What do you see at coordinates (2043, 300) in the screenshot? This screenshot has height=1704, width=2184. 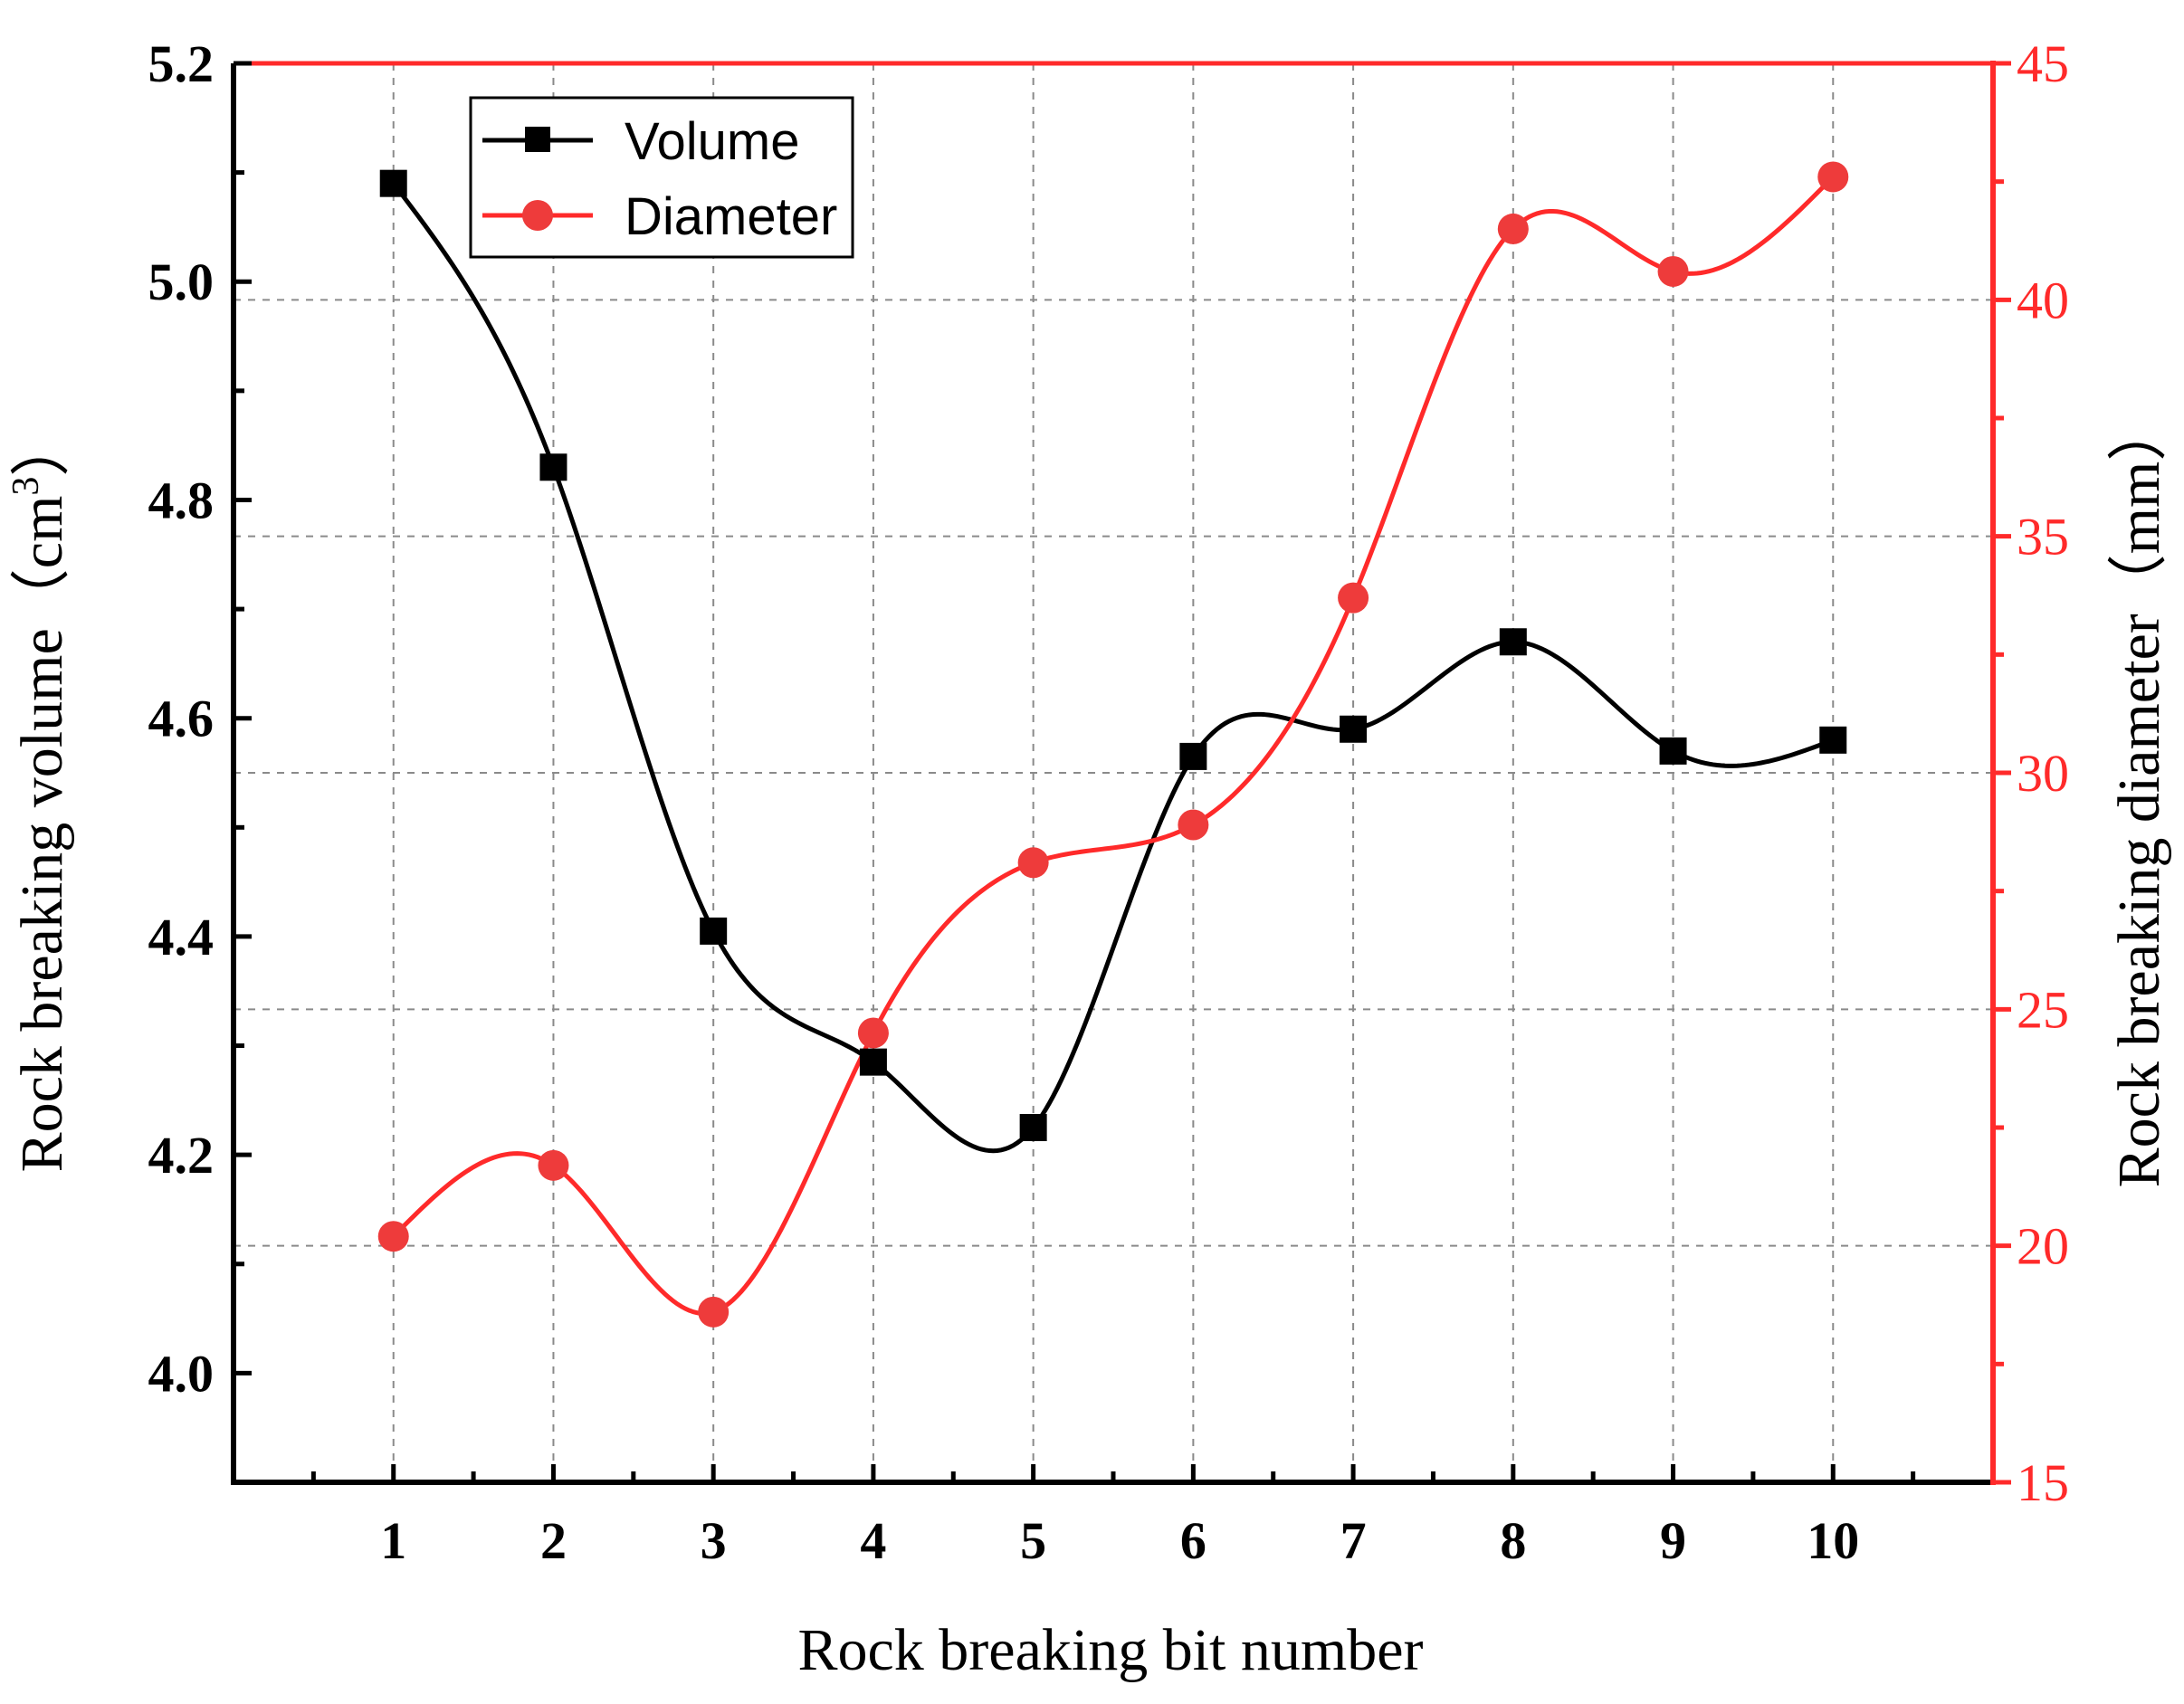 I see `right-tick-label: 40` at bounding box center [2043, 300].